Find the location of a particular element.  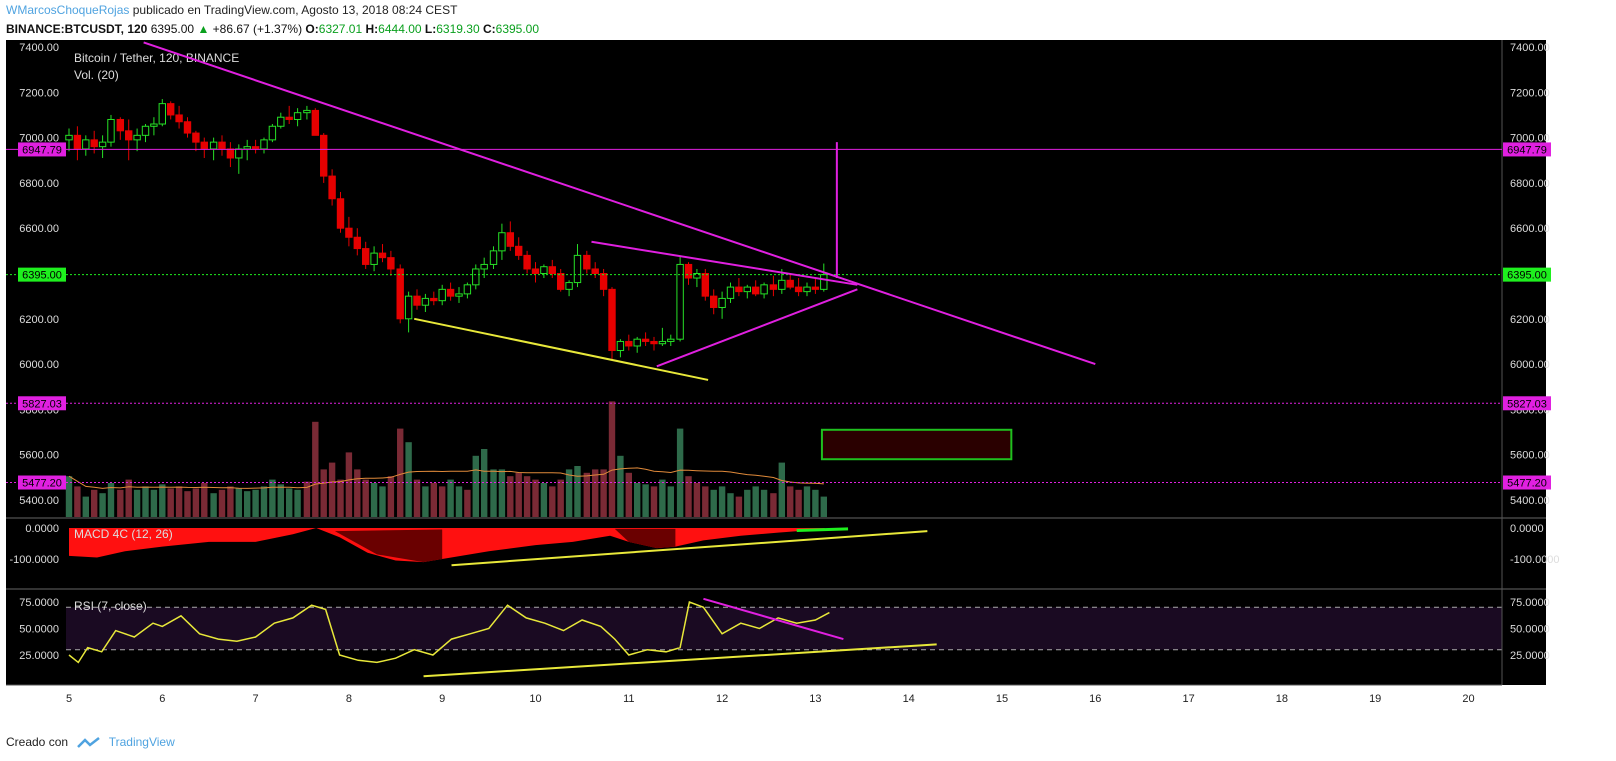

left-macd-tick: -100.0000 is located at coordinates (34, 560).